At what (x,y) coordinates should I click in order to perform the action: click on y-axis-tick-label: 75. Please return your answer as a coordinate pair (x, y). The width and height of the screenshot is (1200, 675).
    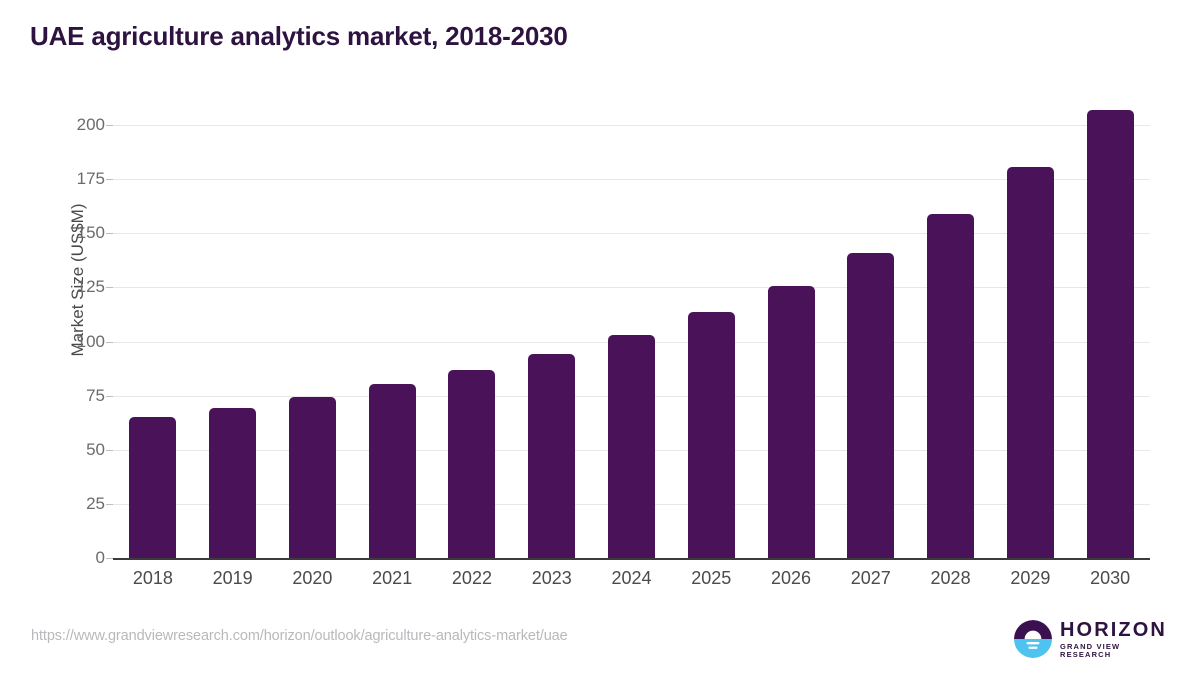
    Looking at the image, I should click on (95, 395).